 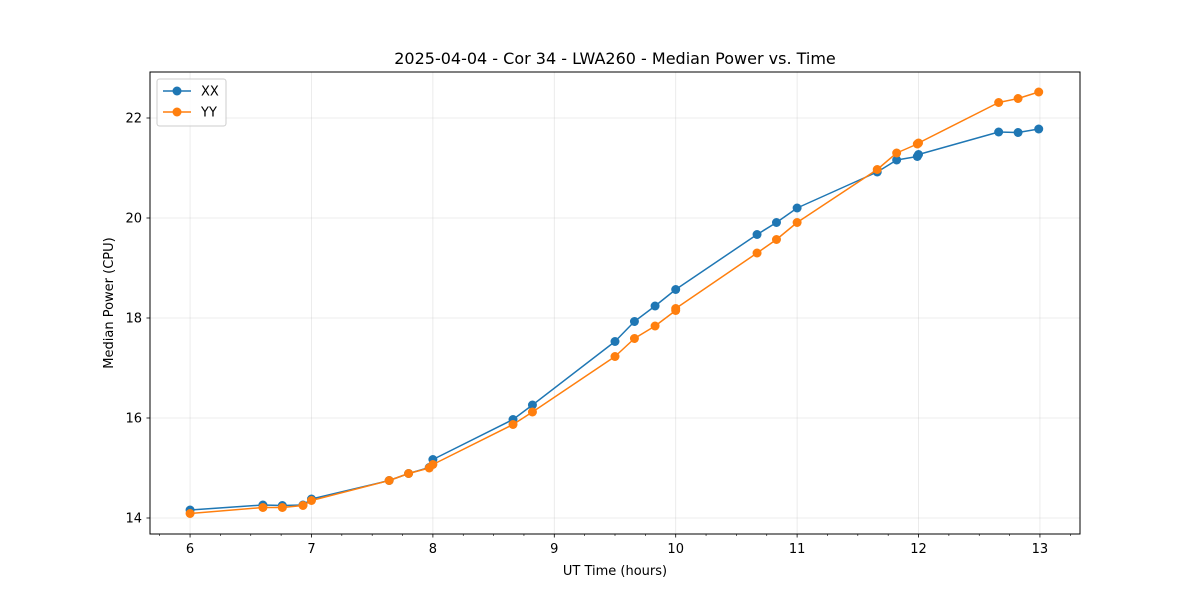 I want to click on y-tick-label: 18, so click(x=133, y=319).